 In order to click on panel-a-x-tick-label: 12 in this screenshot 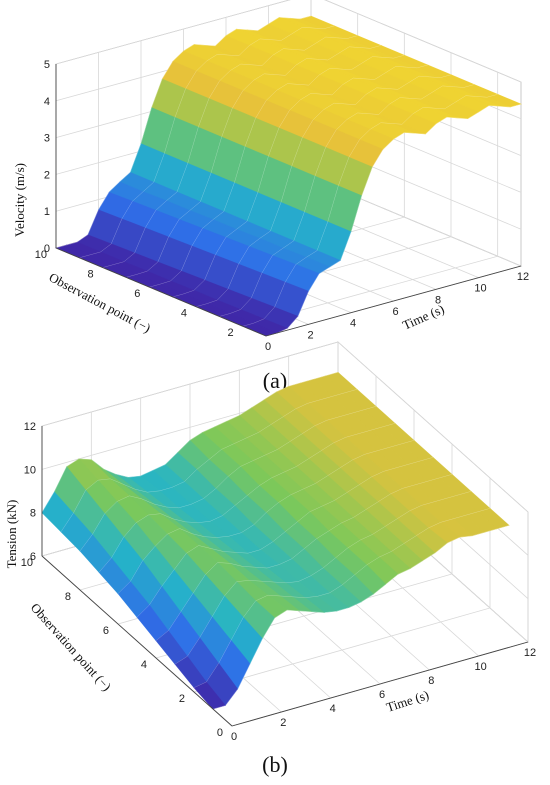, I will do `click(523, 277)`.